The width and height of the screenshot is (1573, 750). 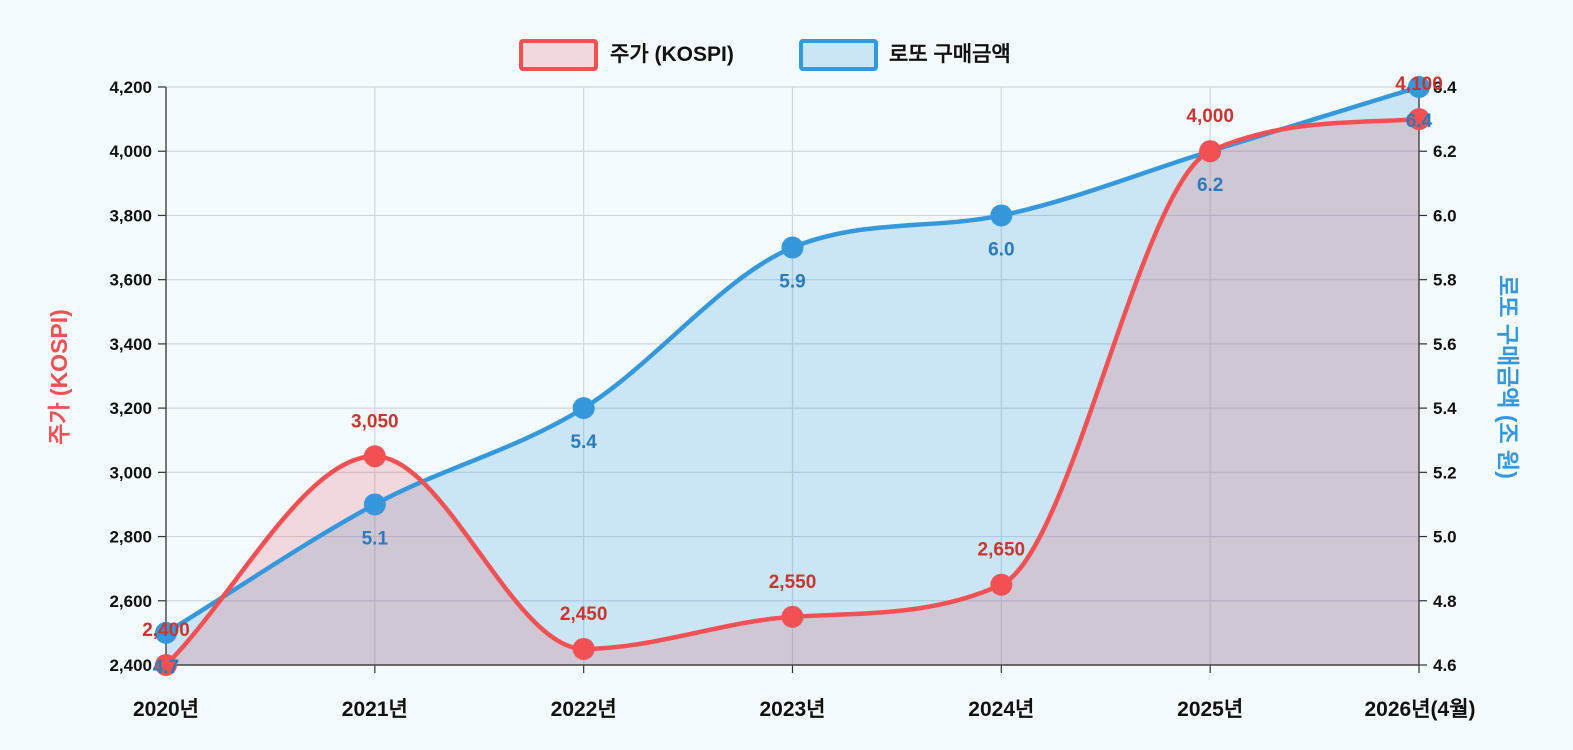 What do you see at coordinates (1445, 537) in the screenshot?
I see `y-right-tick-label: 5.0` at bounding box center [1445, 537].